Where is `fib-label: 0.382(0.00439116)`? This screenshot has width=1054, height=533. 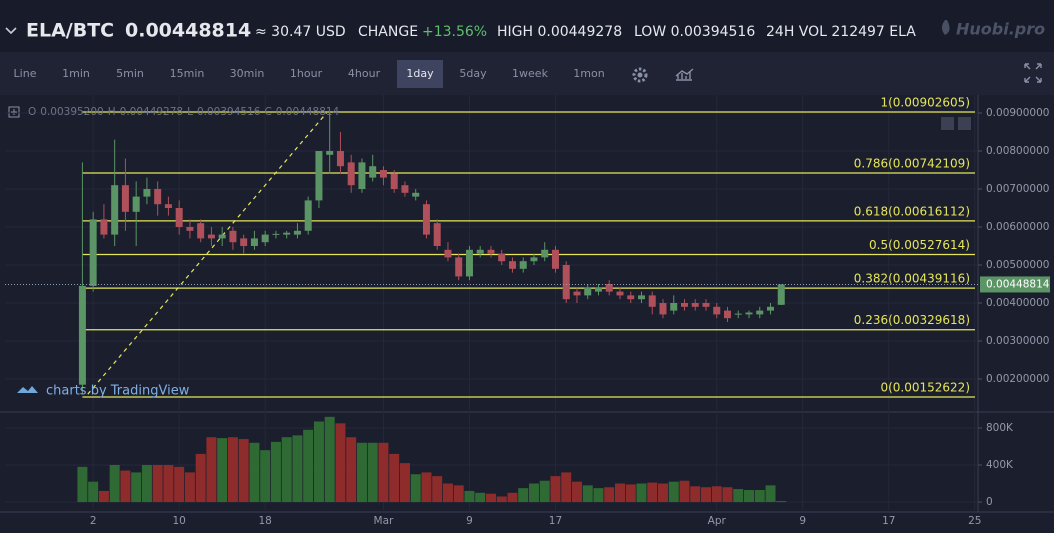 fib-label: 0.382(0.00439116) is located at coordinates (912, 279).